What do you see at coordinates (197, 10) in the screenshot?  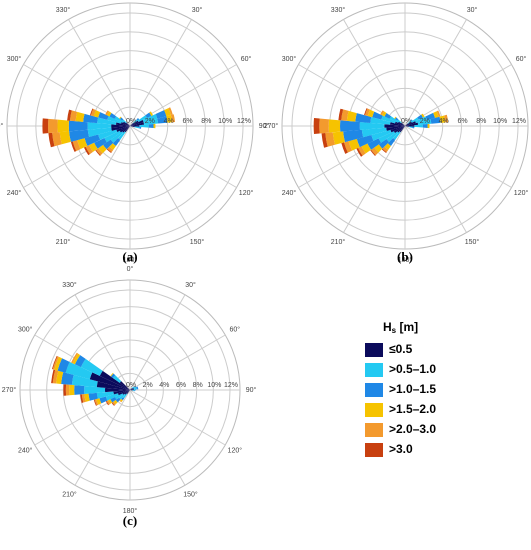 I see `angle-label: 30°` at bounding box center [197, 10].